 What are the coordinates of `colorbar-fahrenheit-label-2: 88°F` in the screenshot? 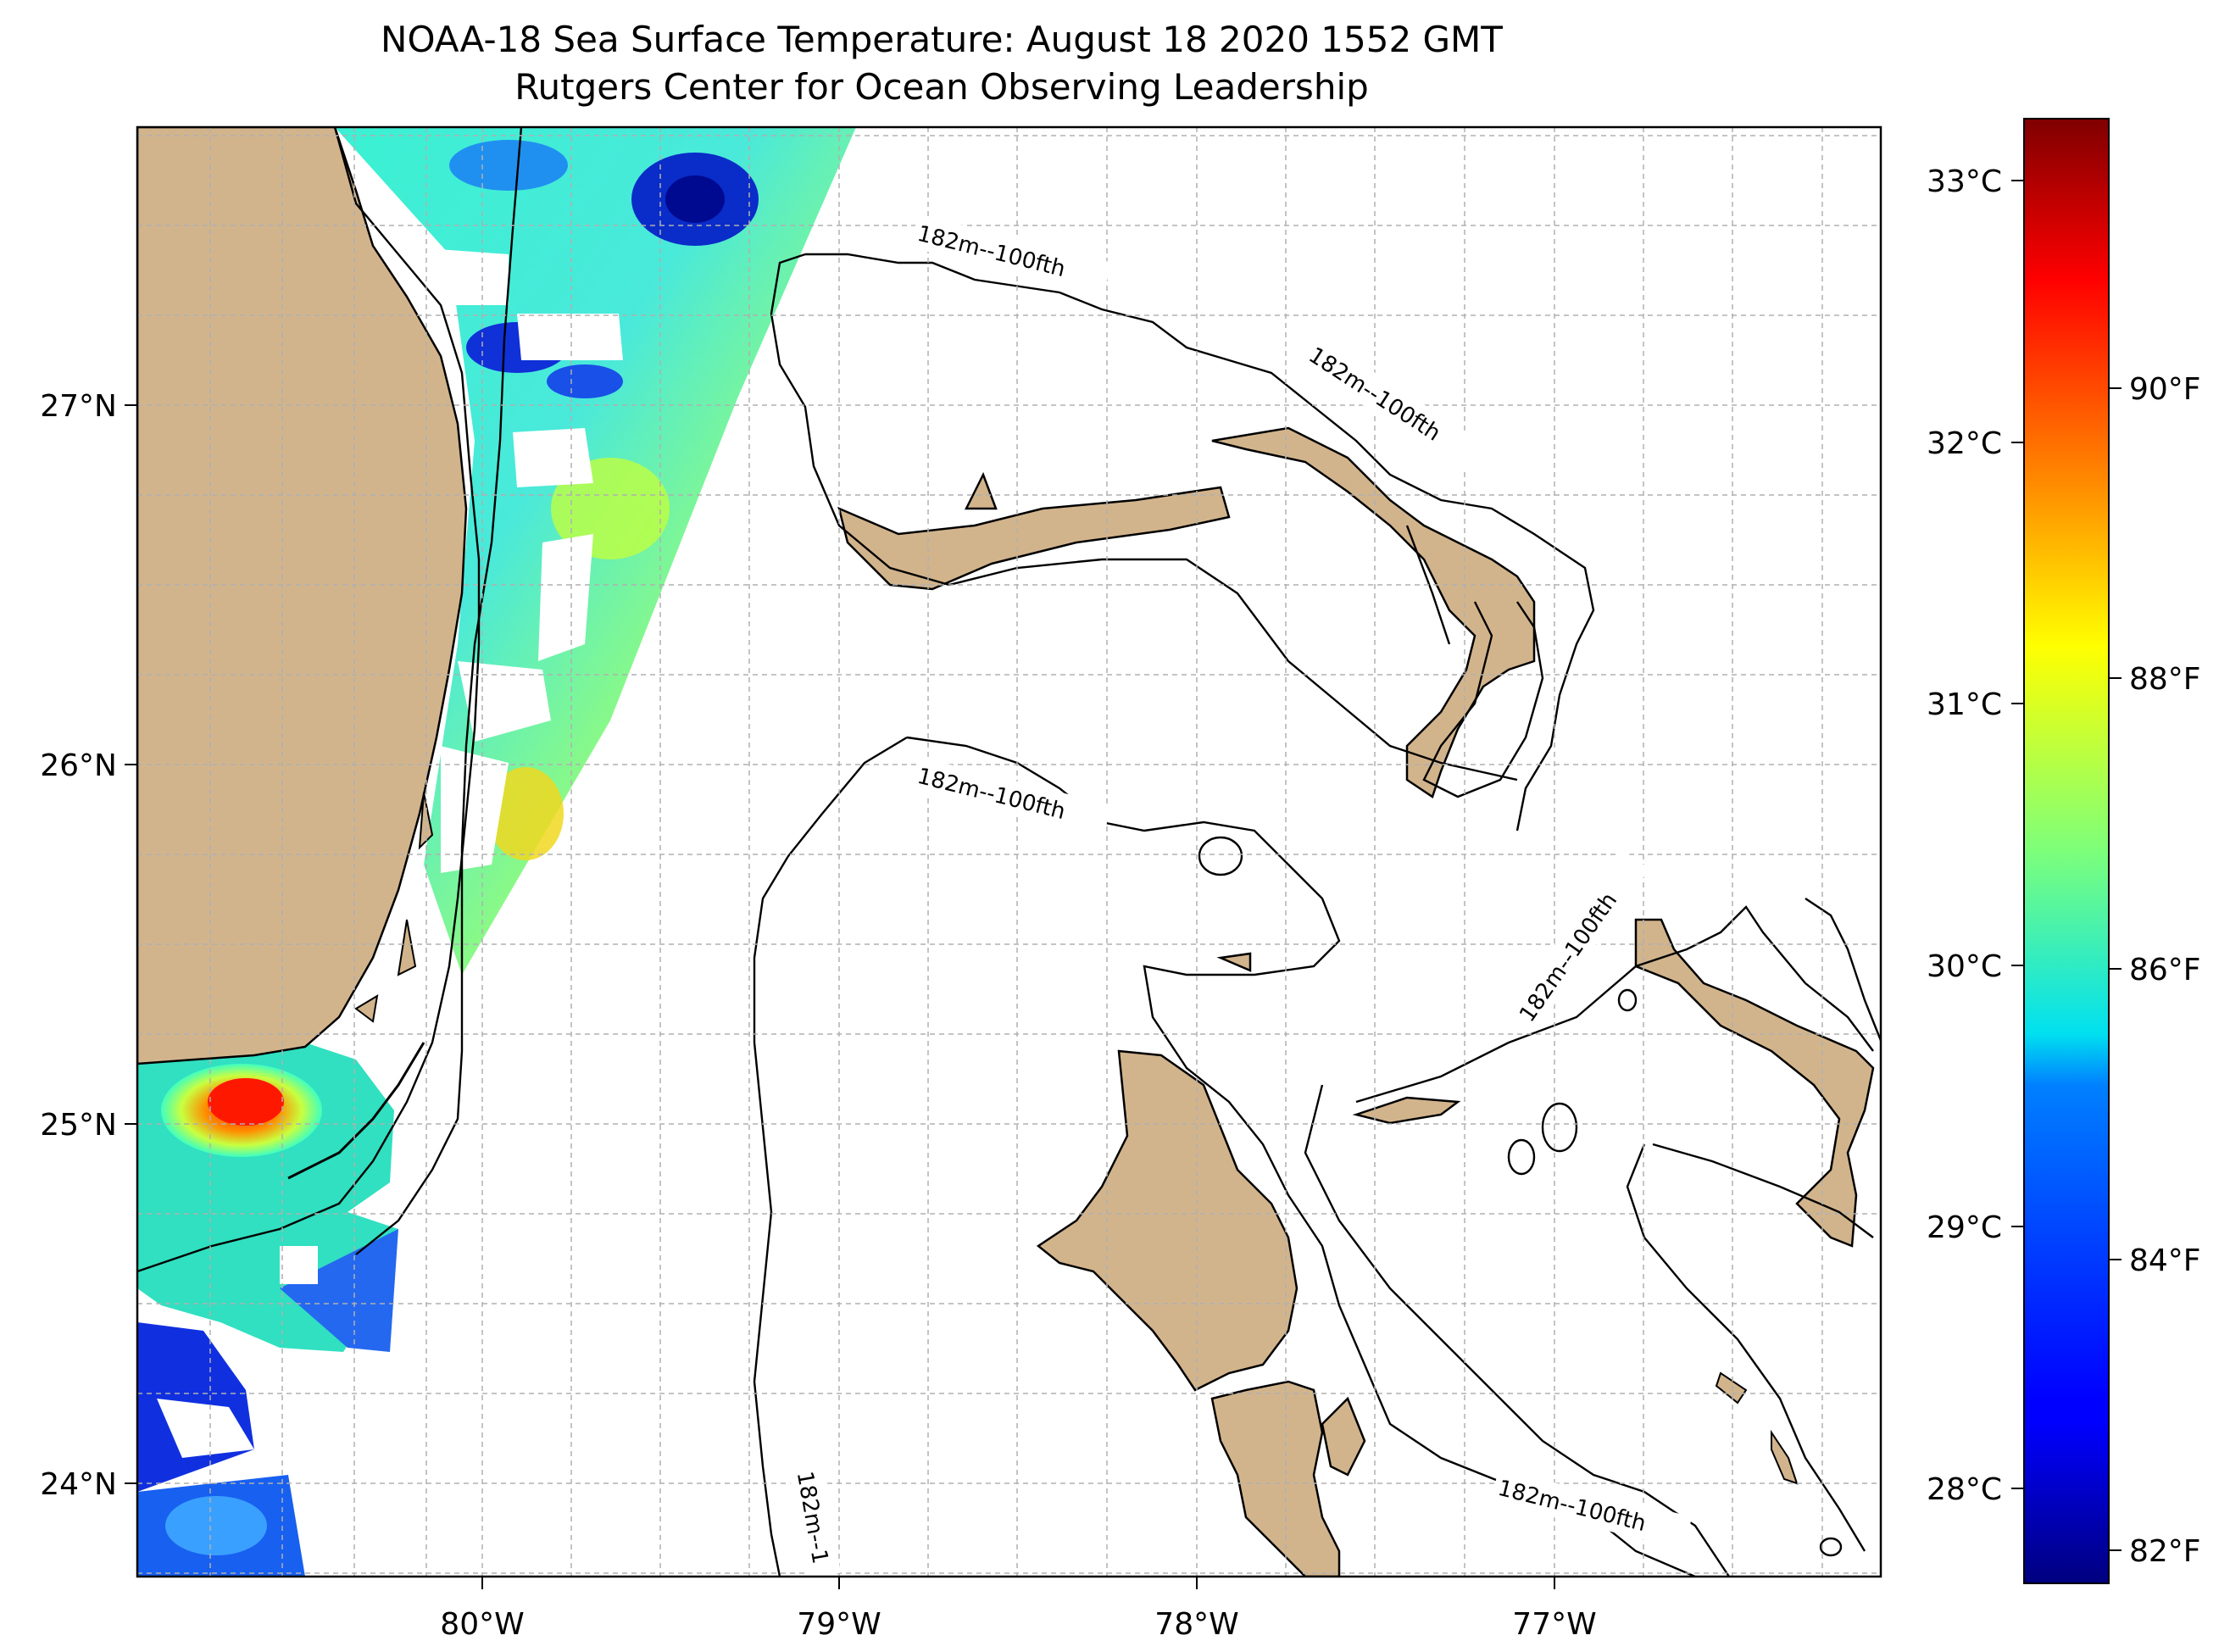 It's located at (2165, 679).